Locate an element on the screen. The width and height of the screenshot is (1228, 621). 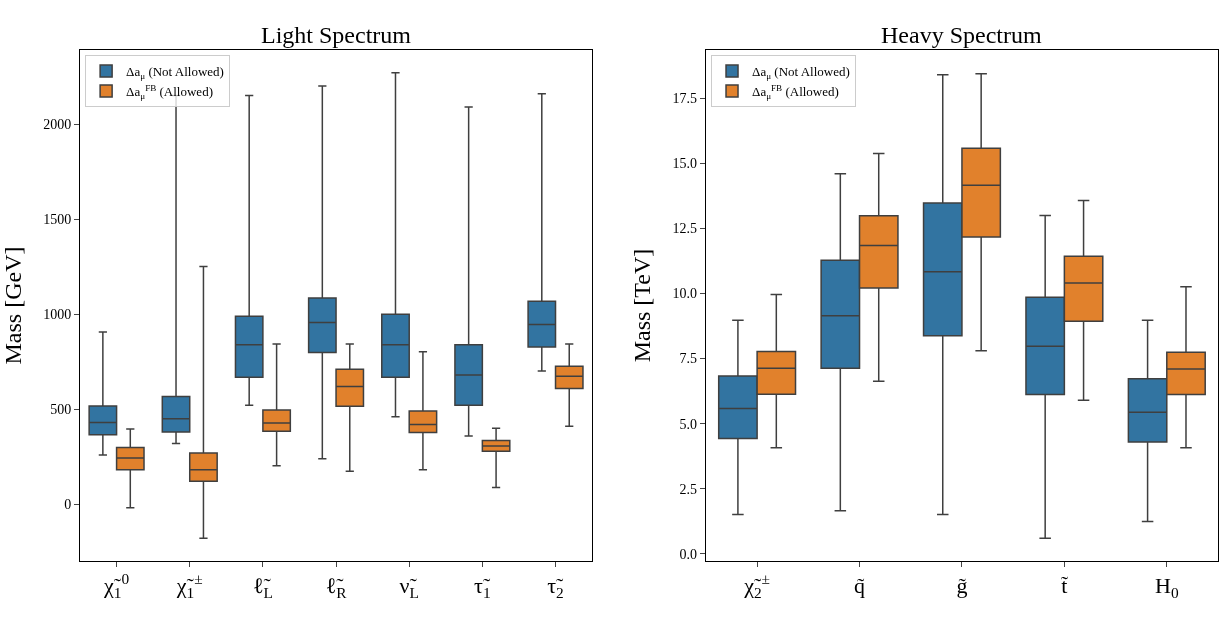
x-tick-label: q̃ is located at coordinates (860, 586).